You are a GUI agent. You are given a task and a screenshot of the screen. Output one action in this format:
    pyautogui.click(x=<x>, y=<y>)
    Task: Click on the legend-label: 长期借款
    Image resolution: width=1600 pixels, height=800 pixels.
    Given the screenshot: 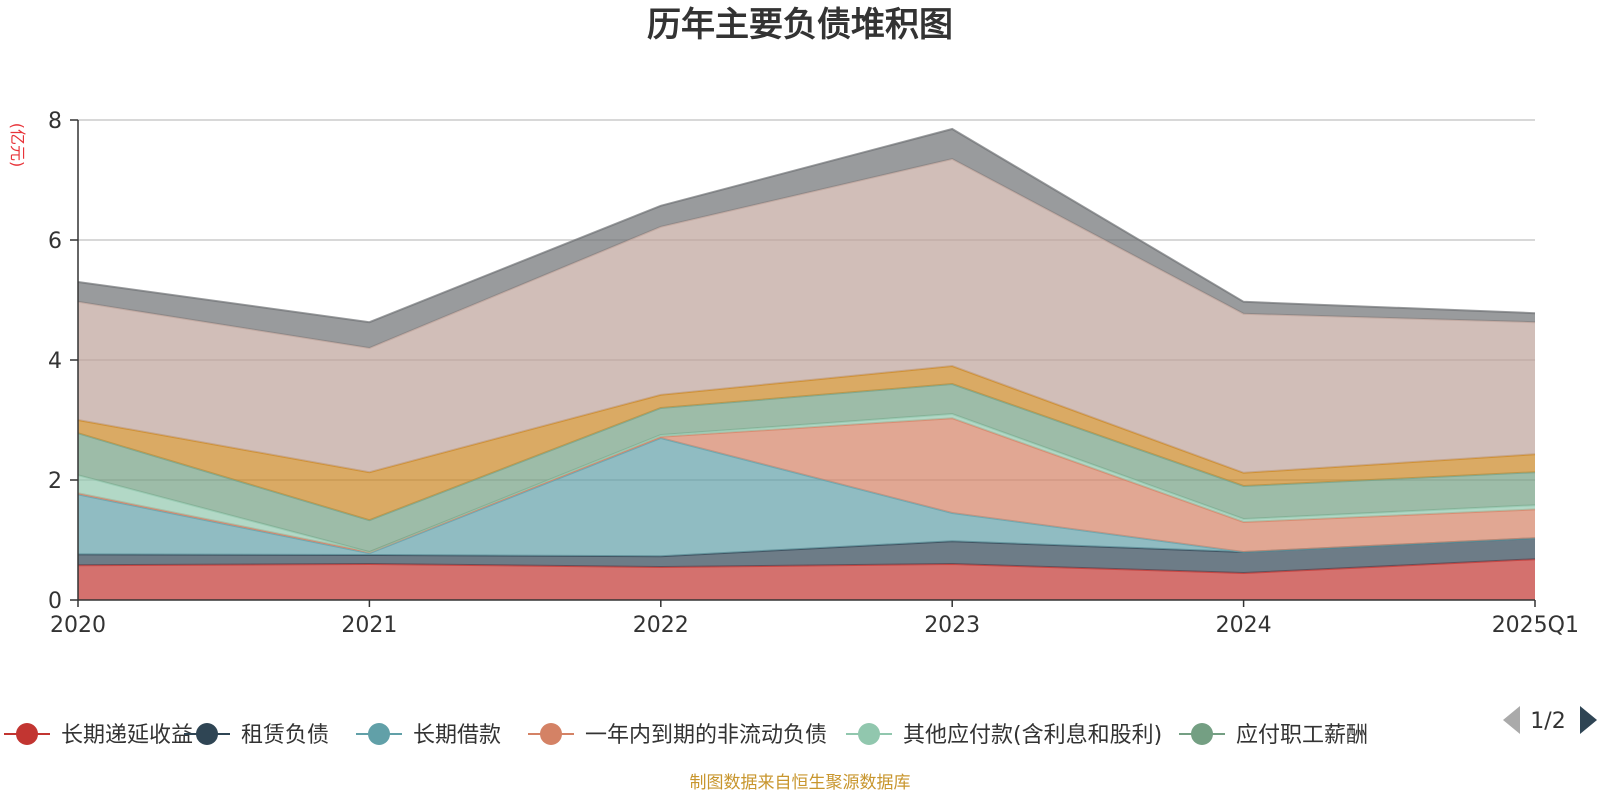 What is the action you would take?
    pyautogui.click(x=457, y=735)
    